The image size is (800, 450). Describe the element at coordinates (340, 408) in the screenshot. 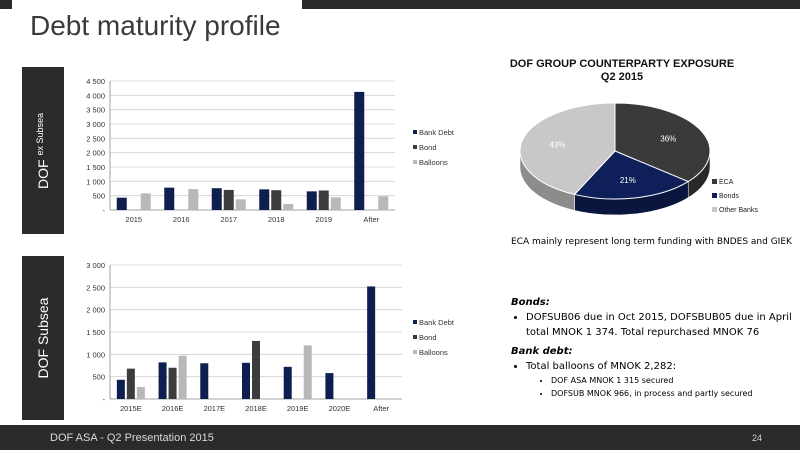

I see `x-tick-label: 2020E` at that location.